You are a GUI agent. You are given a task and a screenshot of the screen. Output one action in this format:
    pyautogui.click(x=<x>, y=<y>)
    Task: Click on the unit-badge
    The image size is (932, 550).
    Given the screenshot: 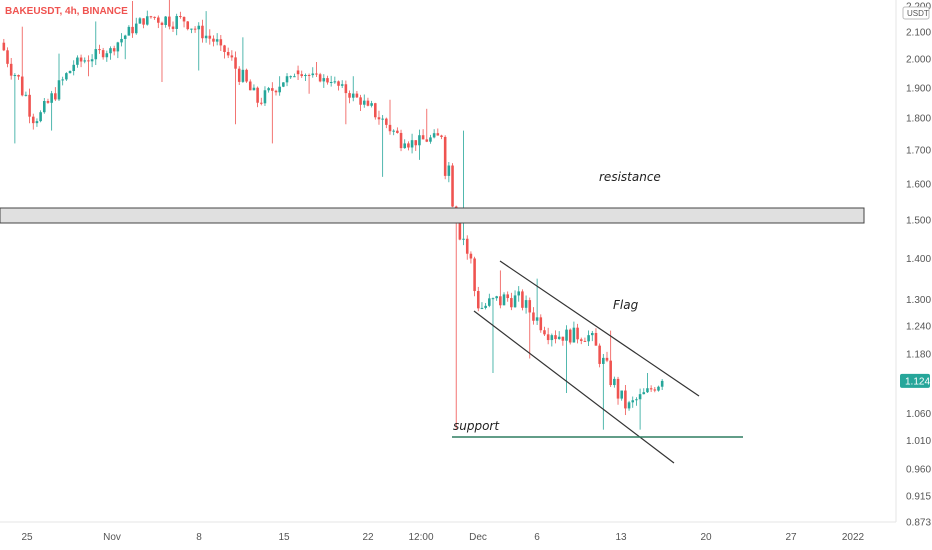 What is the action you would take?
    pyautogui.click(x=916, y=13)
    